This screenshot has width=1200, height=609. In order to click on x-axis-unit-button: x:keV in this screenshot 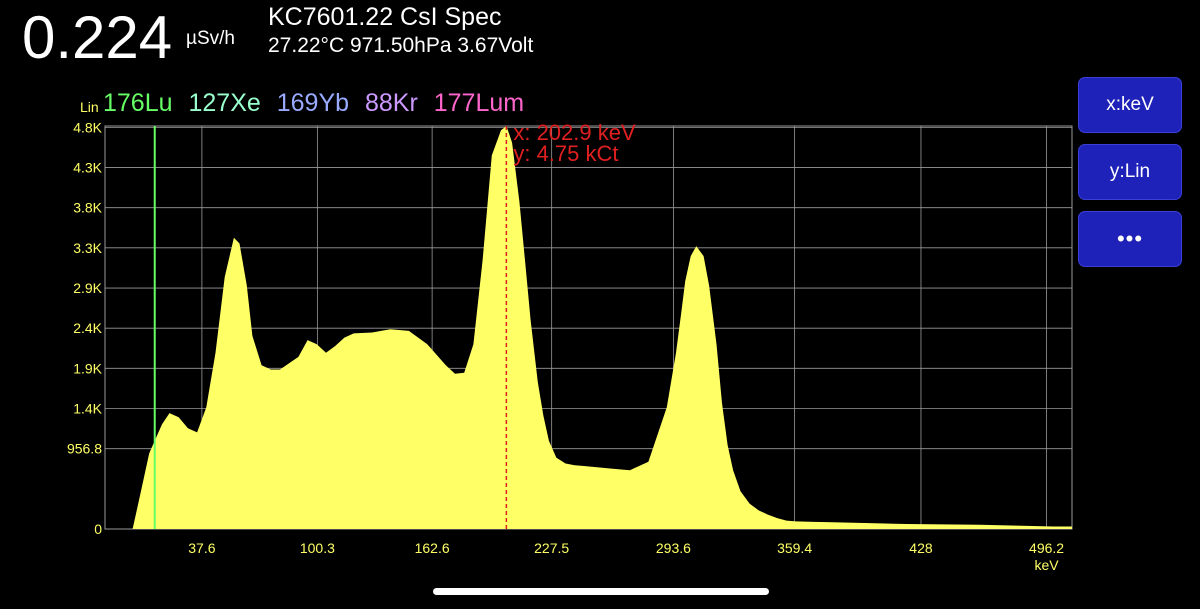, I will do `click(1130, 105)`.